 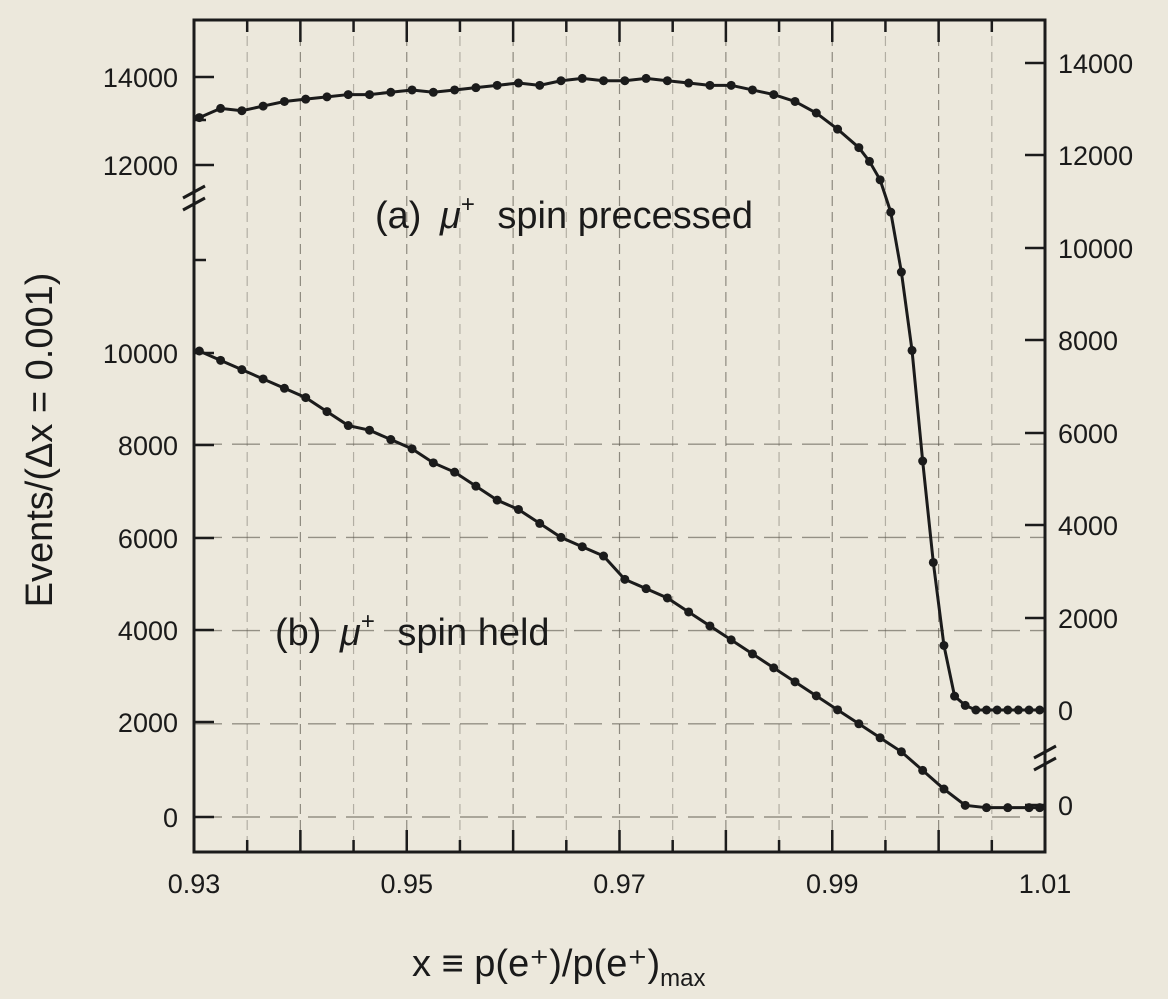 I want to click on y-right-tick-label: 14000, so click(x=1095, y=64).